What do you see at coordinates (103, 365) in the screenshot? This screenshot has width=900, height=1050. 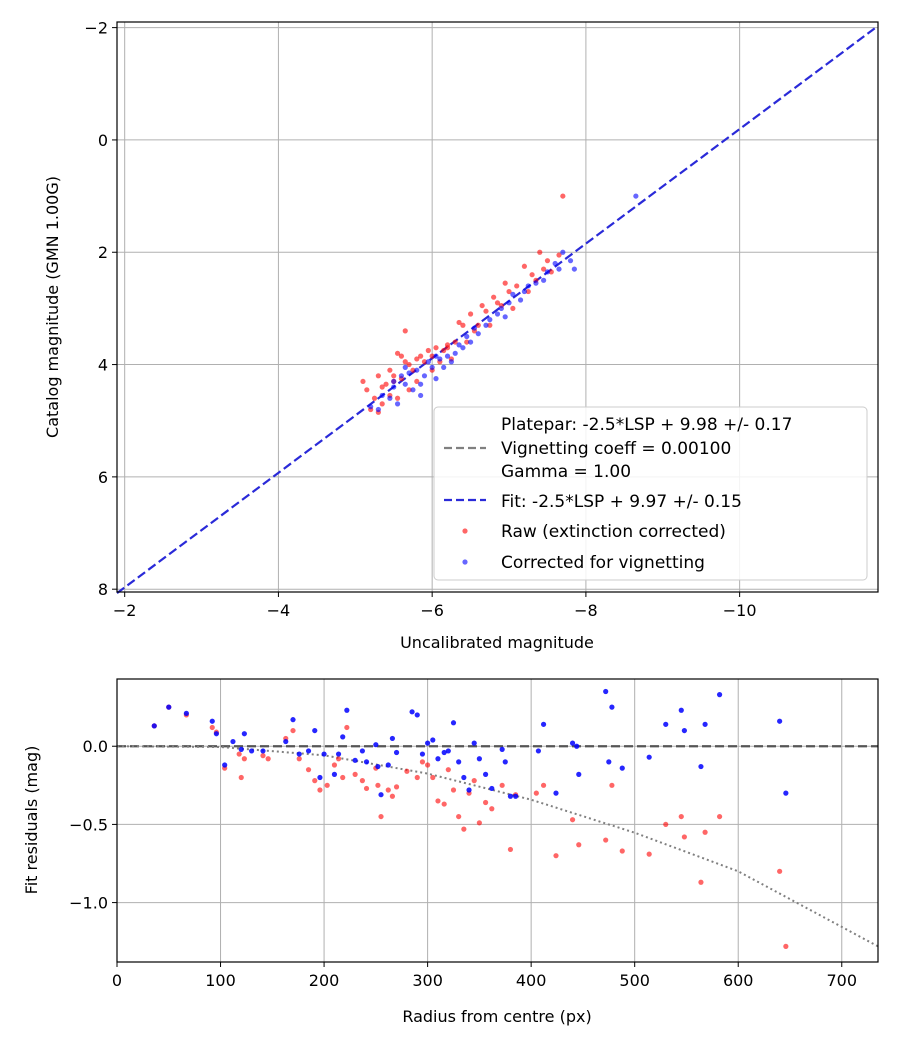 I see `top-y-tick-label: 4` at bounding box center [103, 365].